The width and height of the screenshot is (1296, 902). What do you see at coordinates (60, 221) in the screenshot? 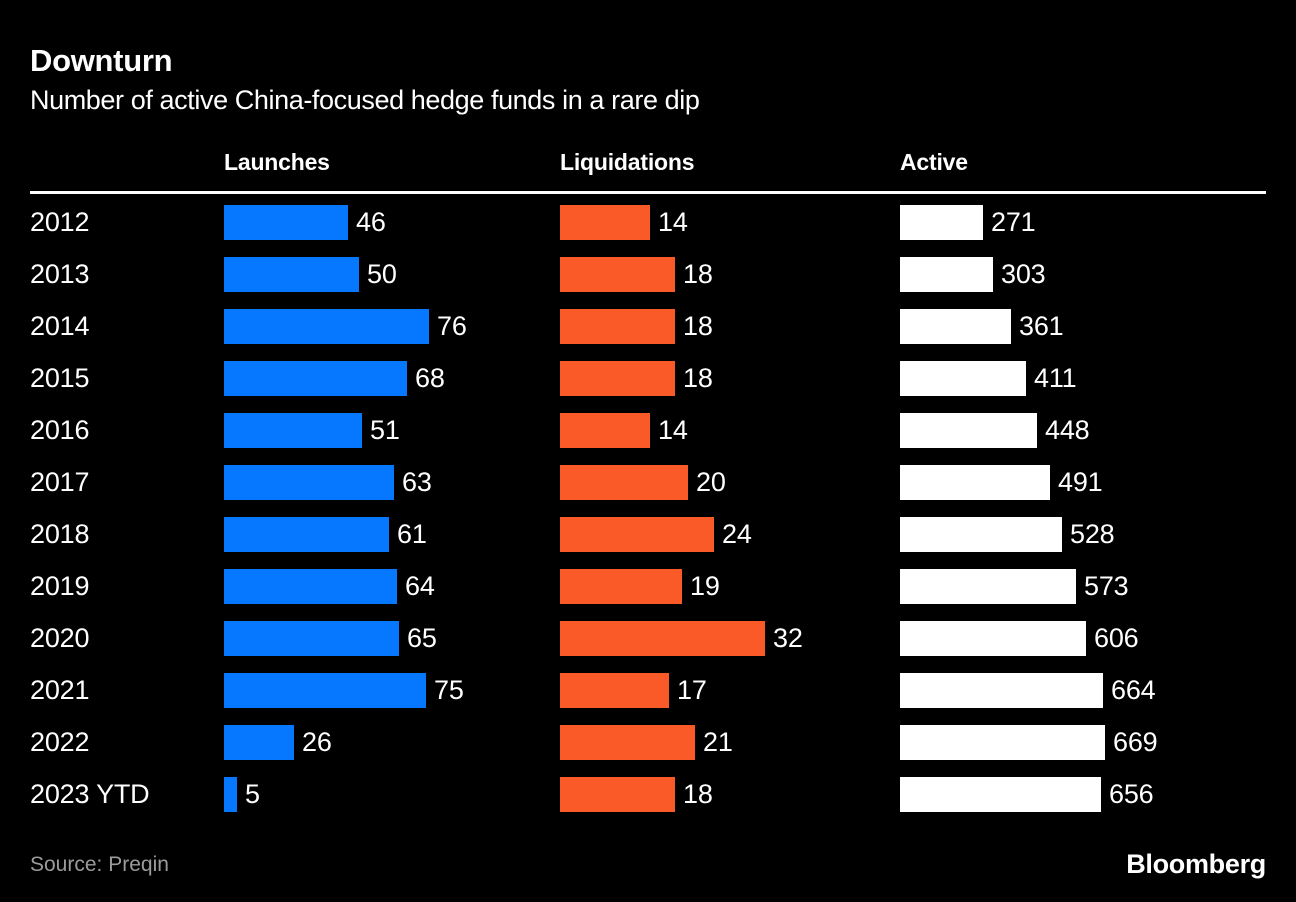
I see `year-label: 2012` at bounding box center [60, 221].